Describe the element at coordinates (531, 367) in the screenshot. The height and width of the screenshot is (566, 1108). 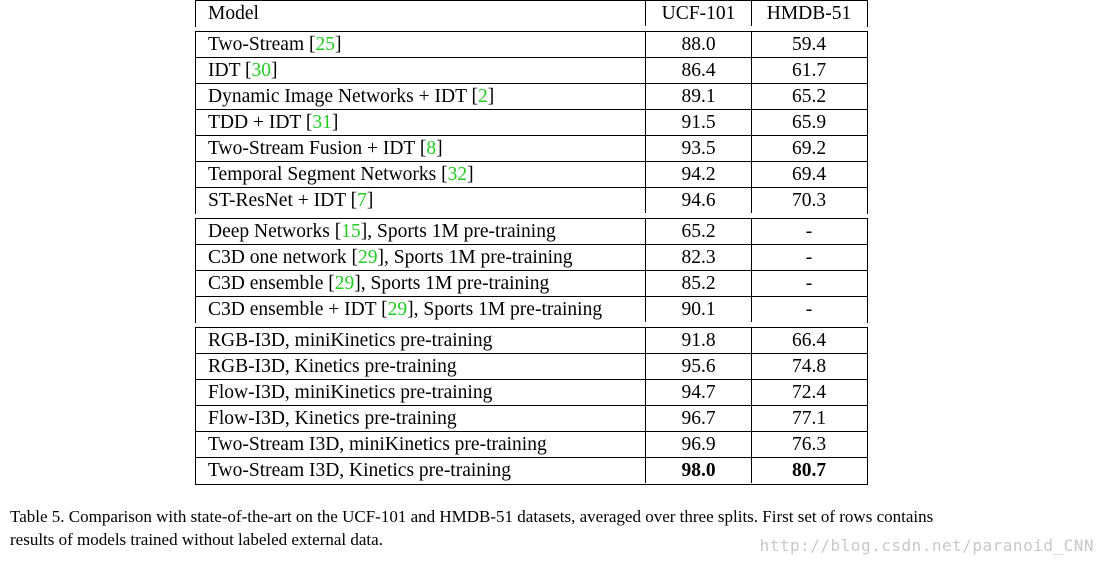
I see `table-row: RGB-I3D, Kinetics pre-training 95.6 74.8` at that location.